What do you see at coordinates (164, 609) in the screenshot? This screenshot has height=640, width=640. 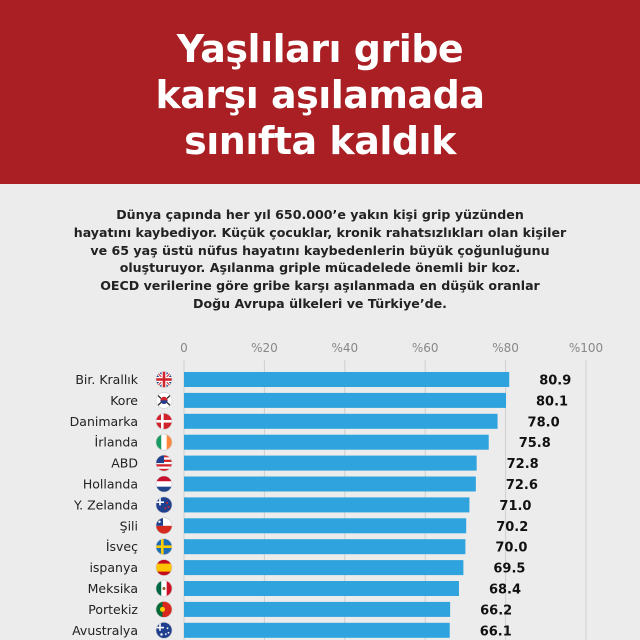 I see `portugal-flag-icon` at bounding box center [164, 609].